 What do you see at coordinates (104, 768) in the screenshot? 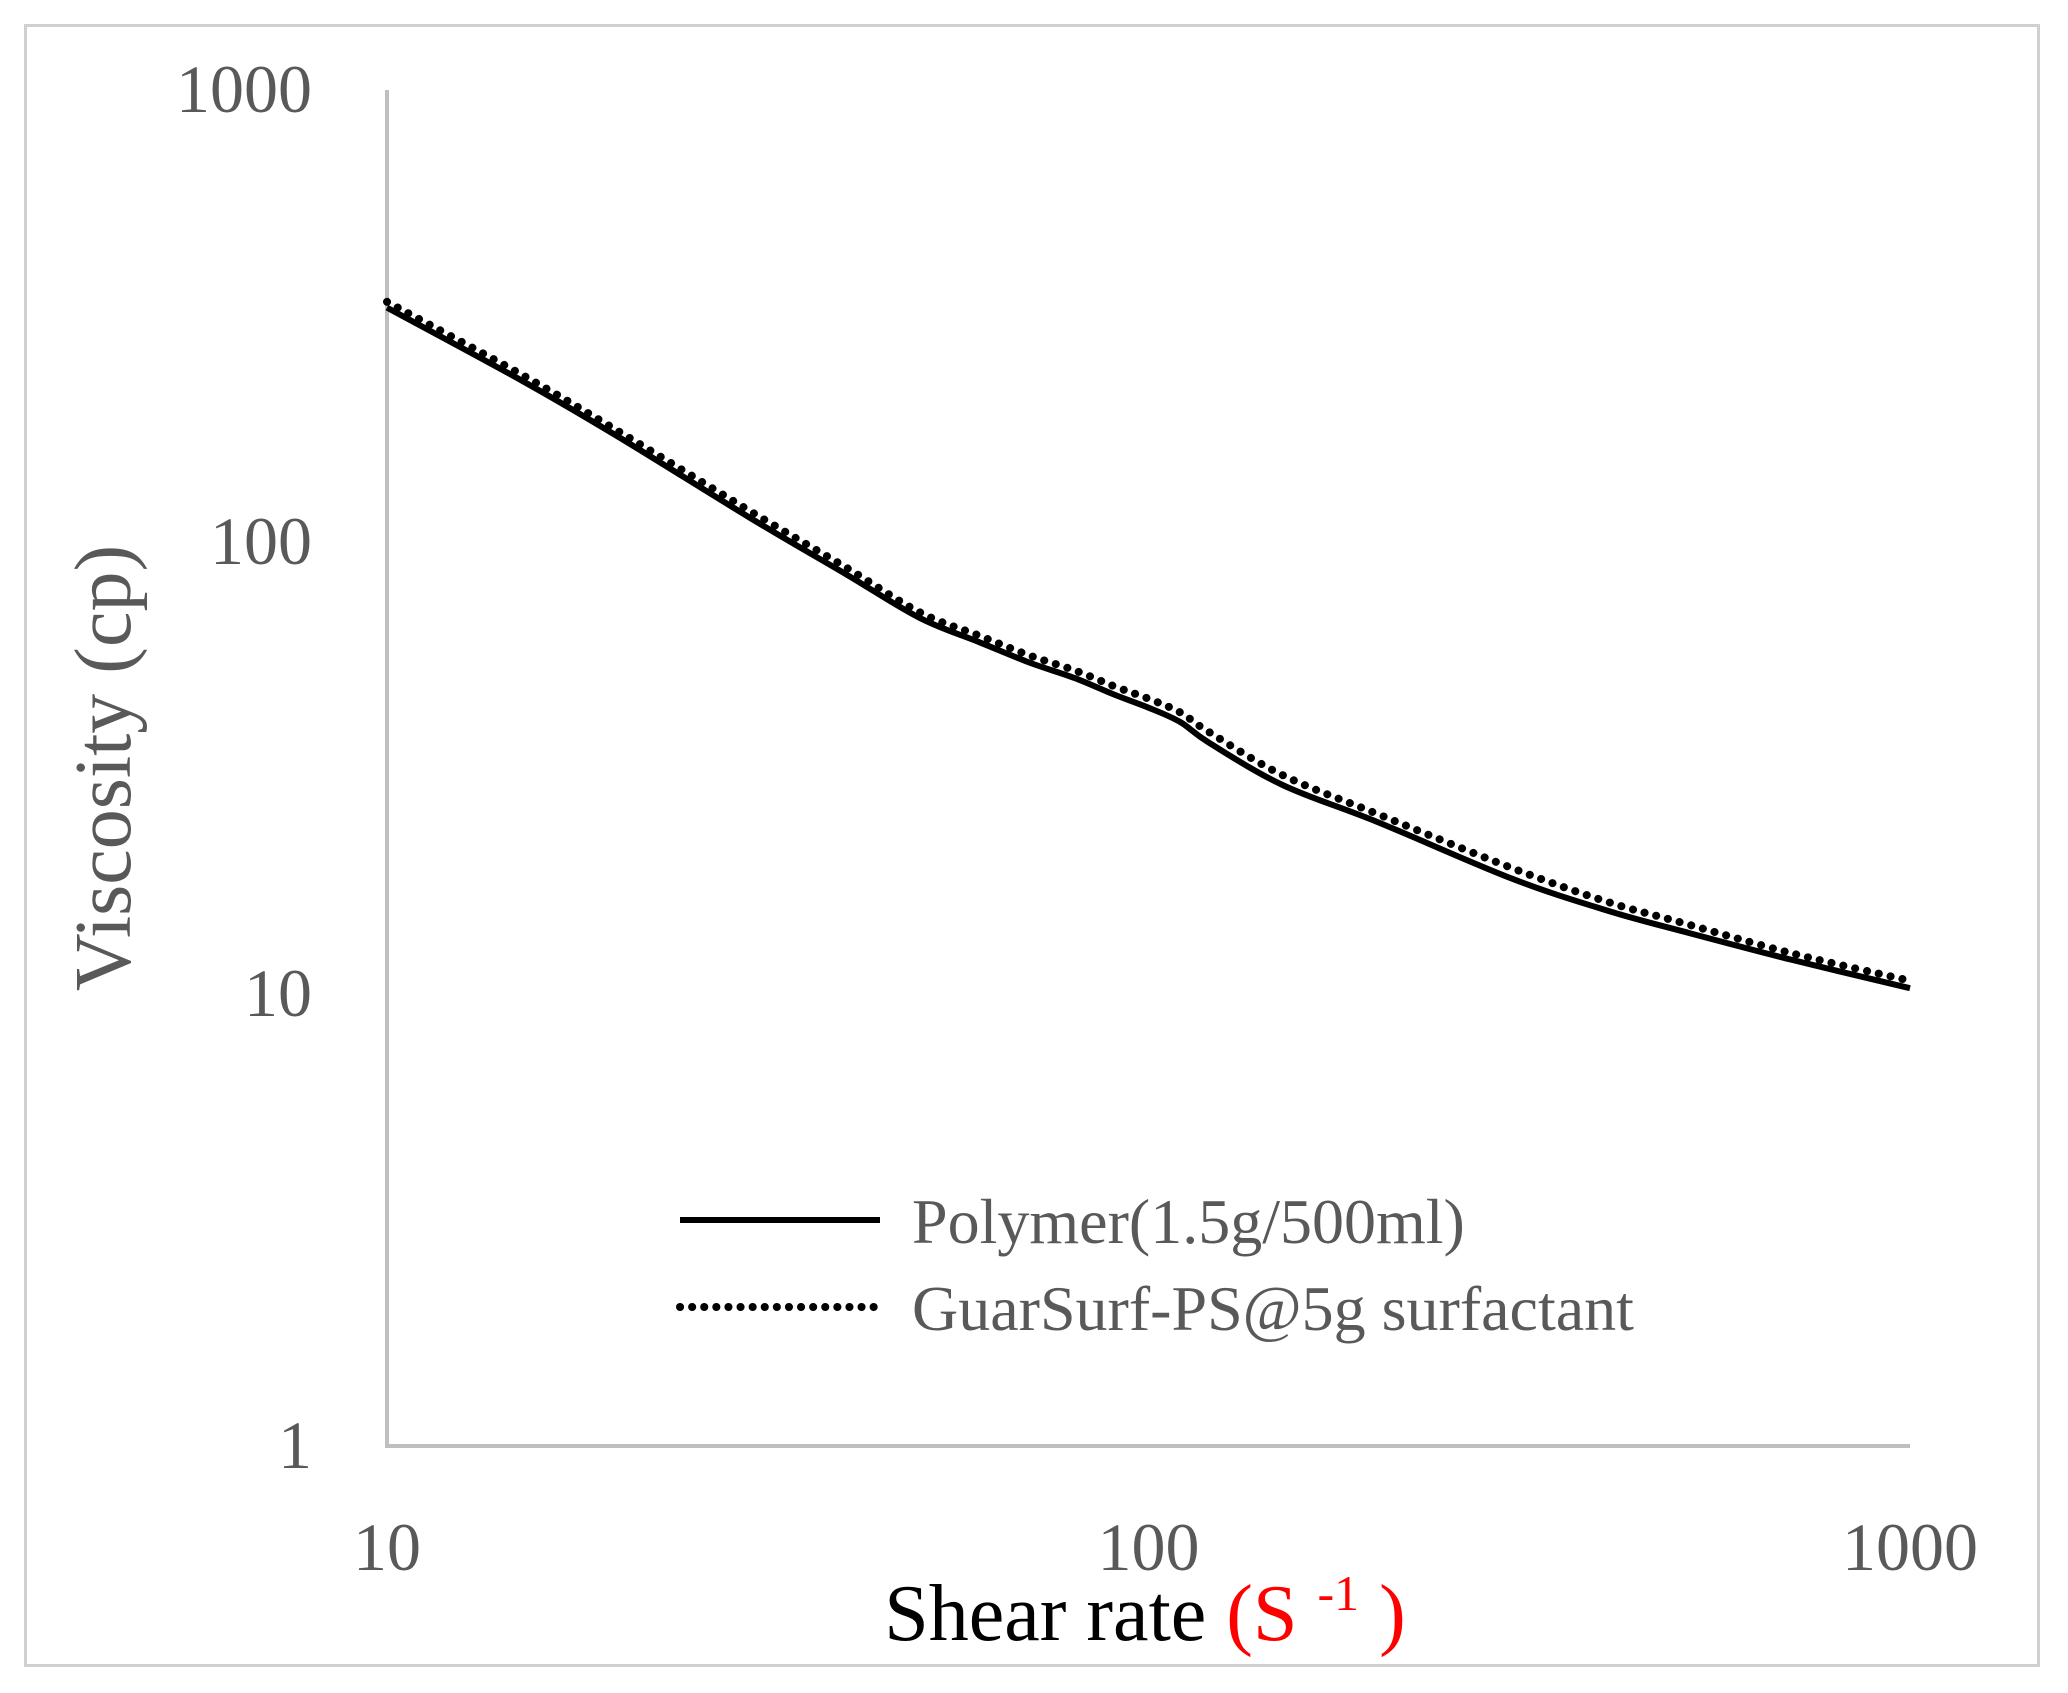
I see `y-axis-title: Viscosity (cp)` at bounding box center [104, 768].